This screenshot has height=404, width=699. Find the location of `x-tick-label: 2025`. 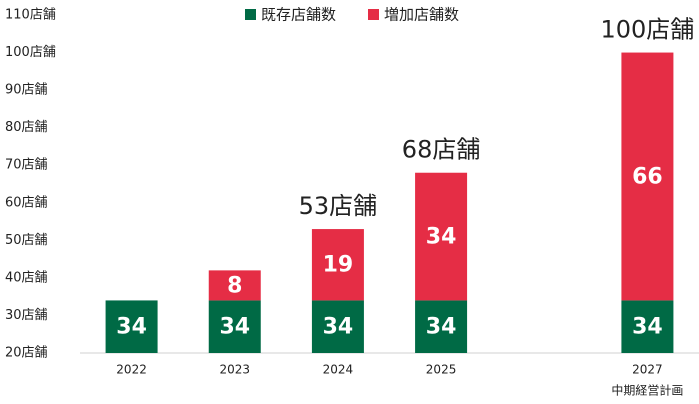

x-tick-label: 2025 is located at coordinates (441, 370).